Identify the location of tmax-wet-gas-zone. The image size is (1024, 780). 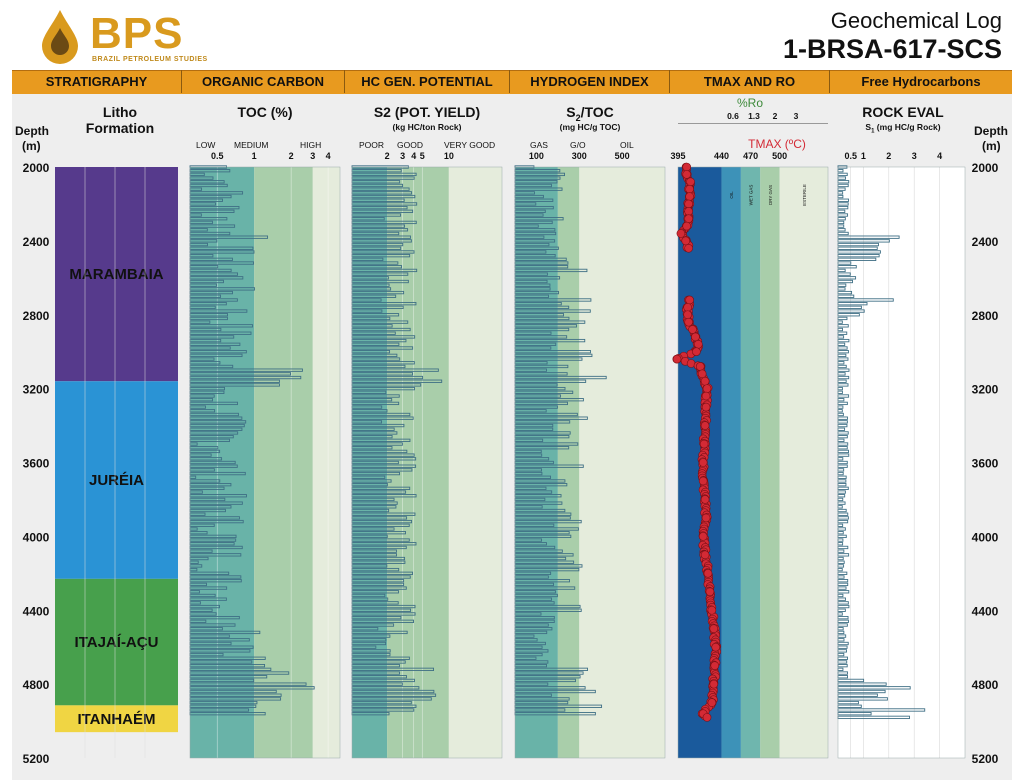
(750, 462).